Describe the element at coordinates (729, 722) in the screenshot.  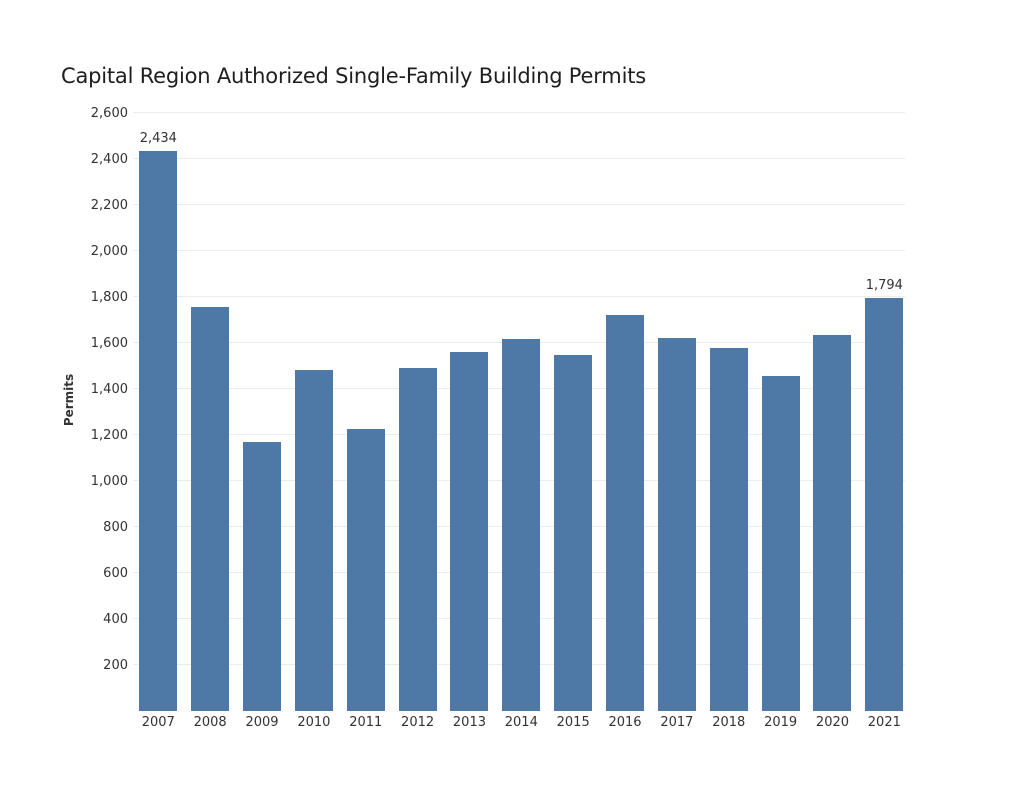
I see `x-tick-label: 2018` at that location.